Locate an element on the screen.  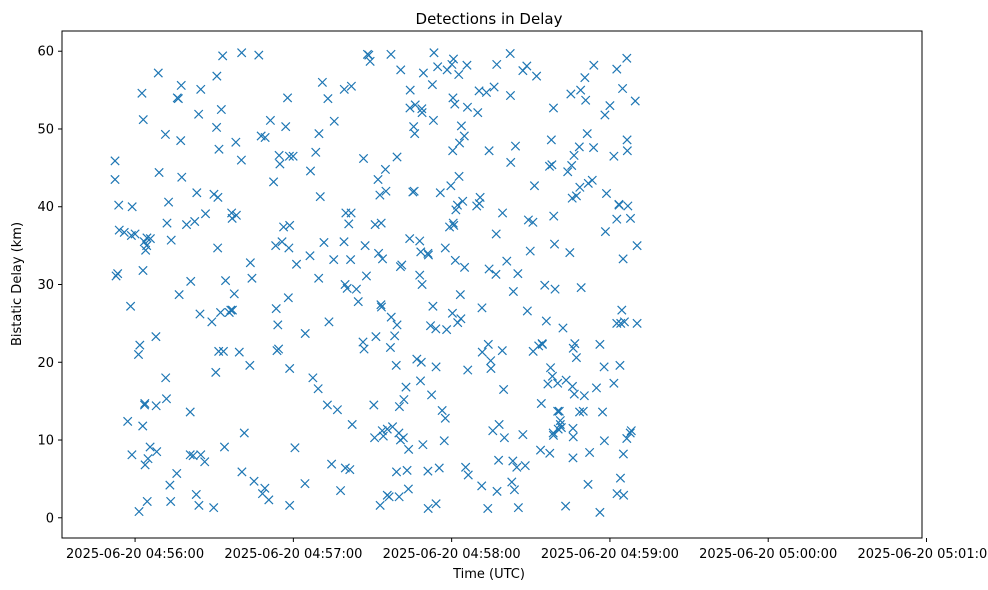
y-tick-label: 30 is located at coordinates (45, 285).